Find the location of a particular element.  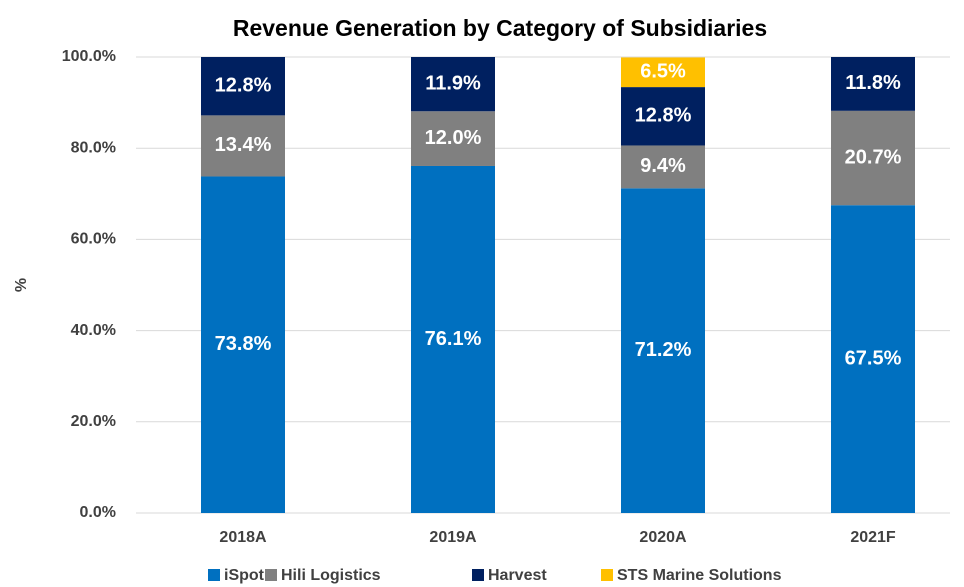

y-tick-label: 80.0% is located at coordinates (93, 147).